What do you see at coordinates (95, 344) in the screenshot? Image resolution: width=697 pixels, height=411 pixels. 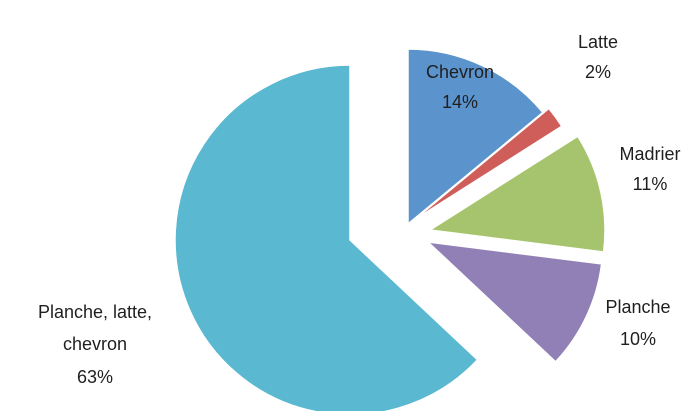 I see `data-label-category: chevron` at bounding box center [95, 344].